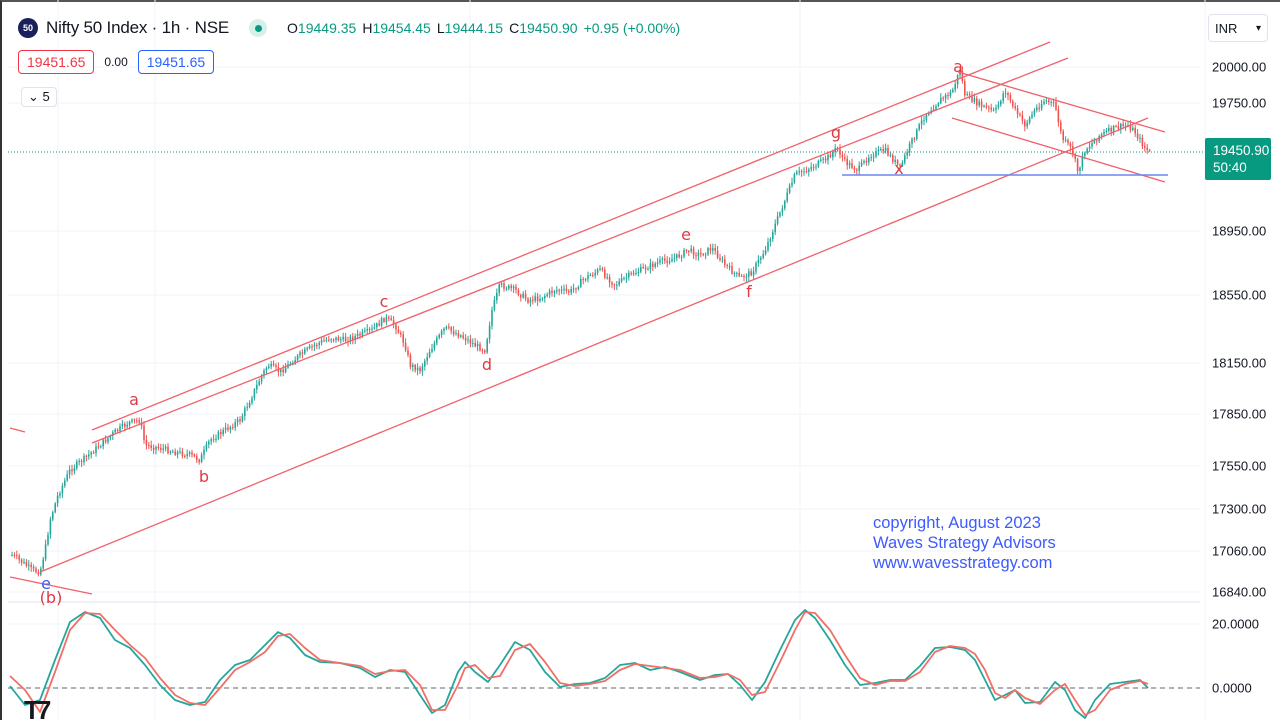  Describe the element at coordinates (1235, 624) in the screenshot. I see `price-axis-label: 20.0000` at that location.